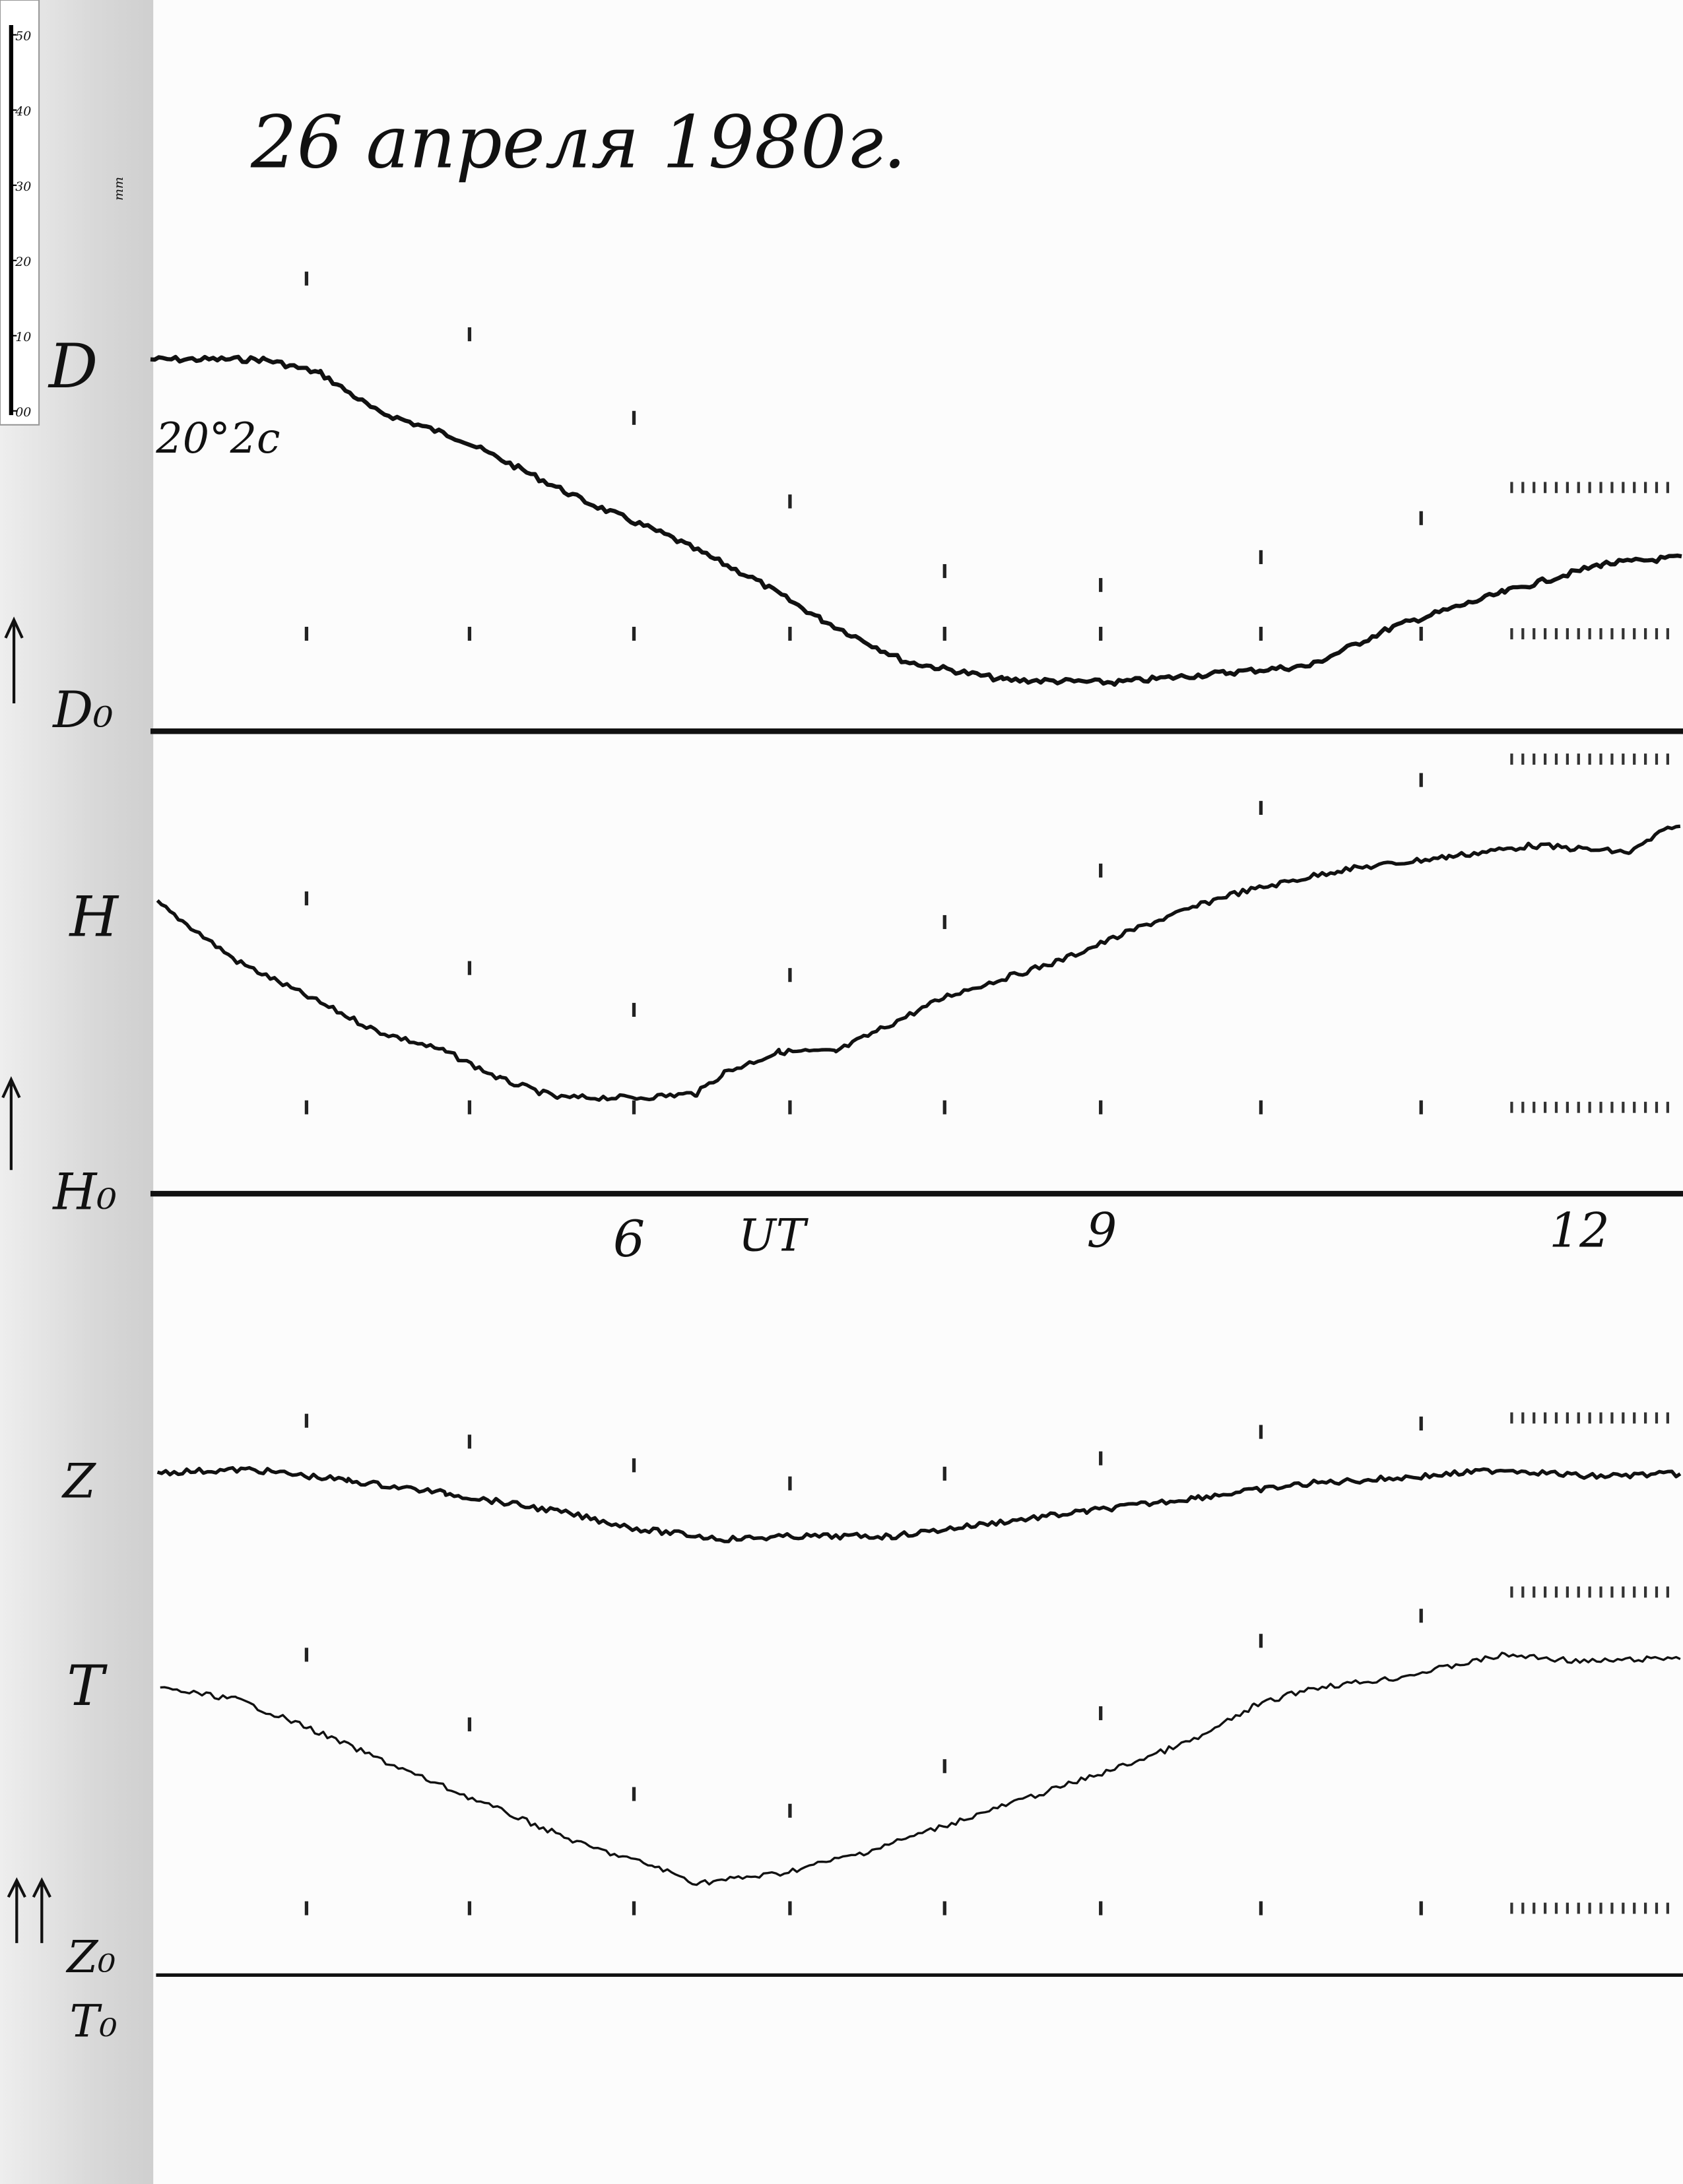 The height and width of the screenshot is (2184, 1683). Describe the element at coordinates (774, 1235) in the screenshot. I see `time-label: UT` at that location.